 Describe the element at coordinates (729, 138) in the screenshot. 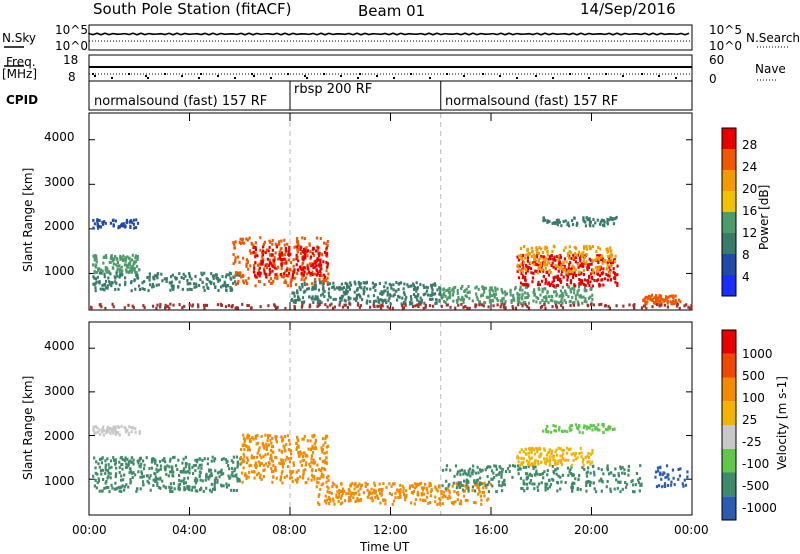

I see `power-colorbar-band` at that location.